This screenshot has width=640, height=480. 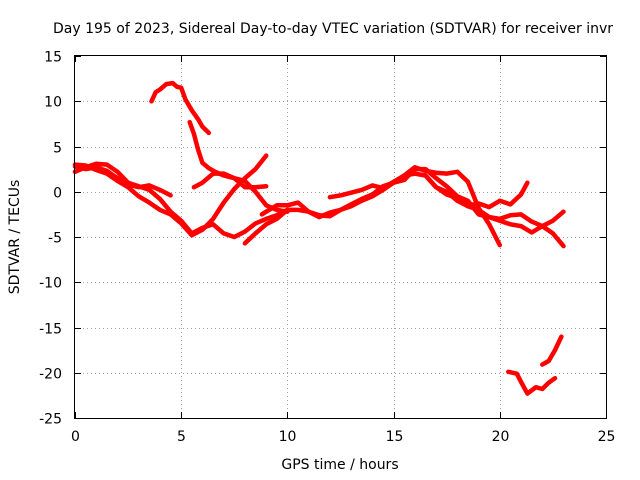 What do you see at coordinates (57, 194) in the screenshot?
I see `y-tick-label: 0` at bounding box center [57, 194].